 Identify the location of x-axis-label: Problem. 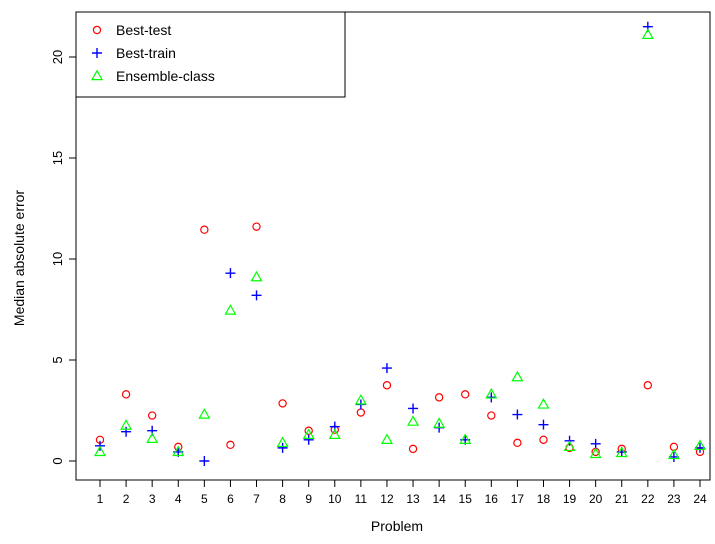
(397, 526).